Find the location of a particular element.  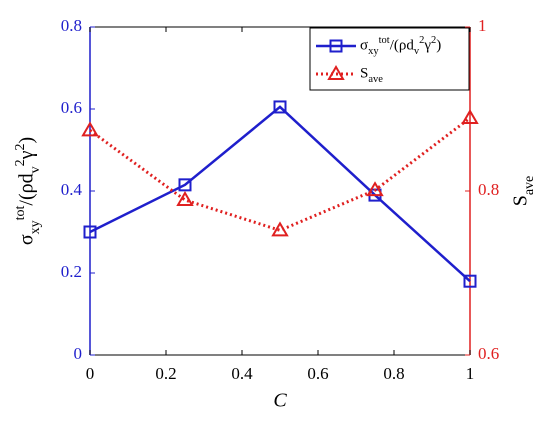

y2-tick-label: 1 is located at coordinates (482, 25).